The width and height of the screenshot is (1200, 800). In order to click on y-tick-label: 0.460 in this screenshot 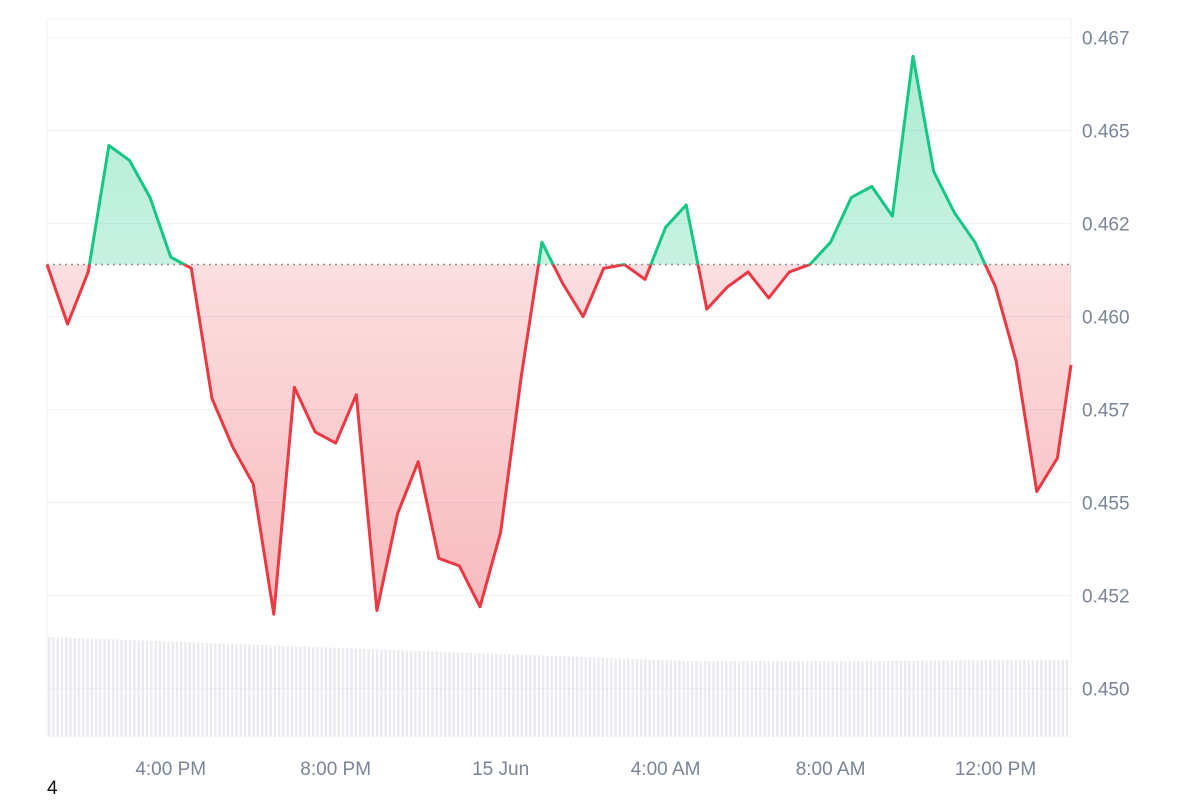, I will do `click(1106, 318)`.